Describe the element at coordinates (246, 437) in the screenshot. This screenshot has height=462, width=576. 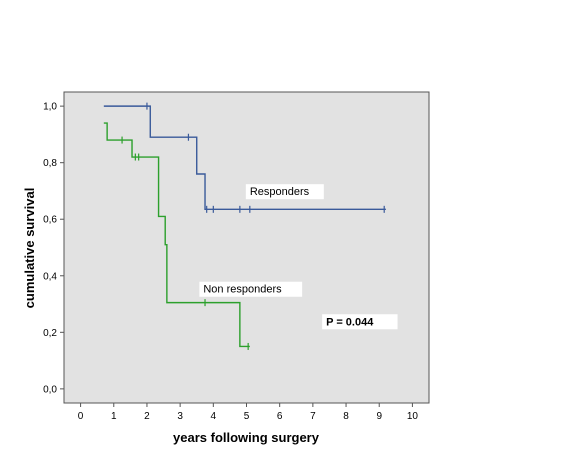
I see `x-axis-title: years following surgery` at that location.